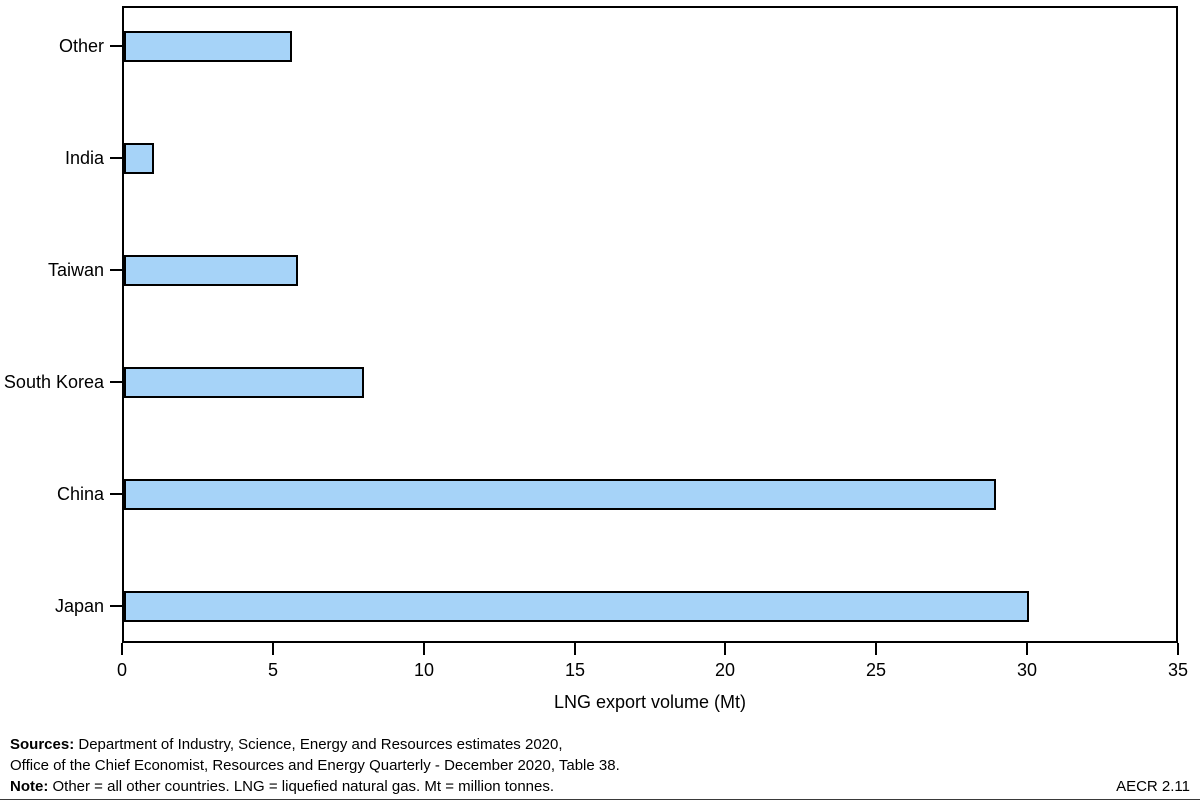 The width and height of the screenshot is (1200, 801). What do you see at coordinates (53, 382) in the screenshot?
I see `y-label-south-korea: South Korea` at bounding box center [53, 382].